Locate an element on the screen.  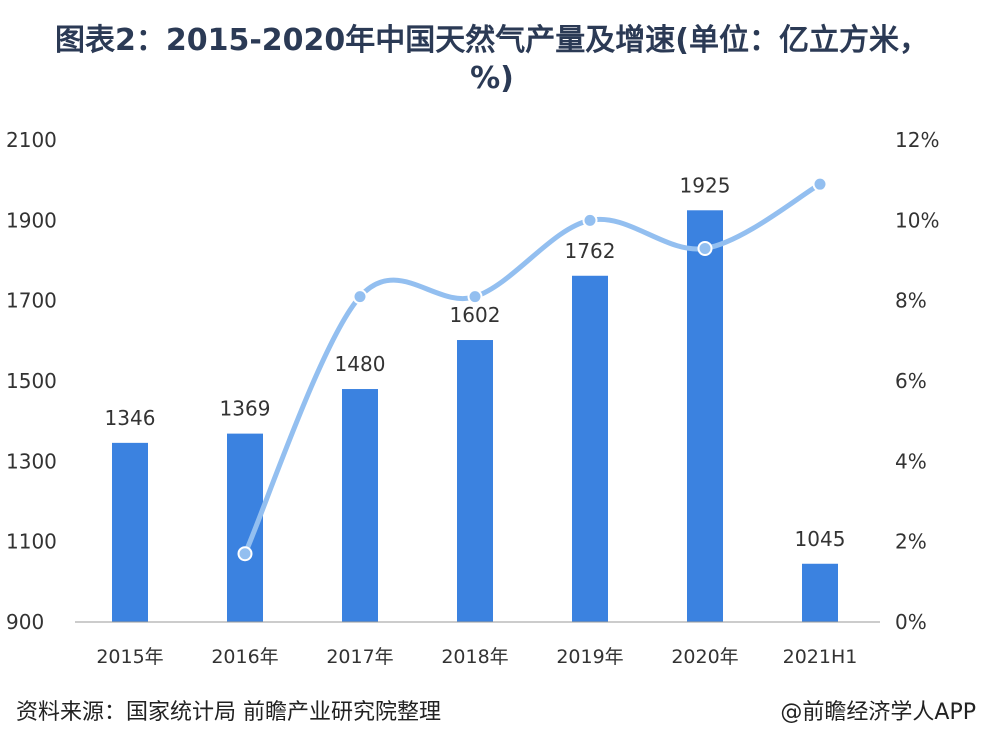
left-axis-tick-label: 1900 is located at coordinates (31, 220).